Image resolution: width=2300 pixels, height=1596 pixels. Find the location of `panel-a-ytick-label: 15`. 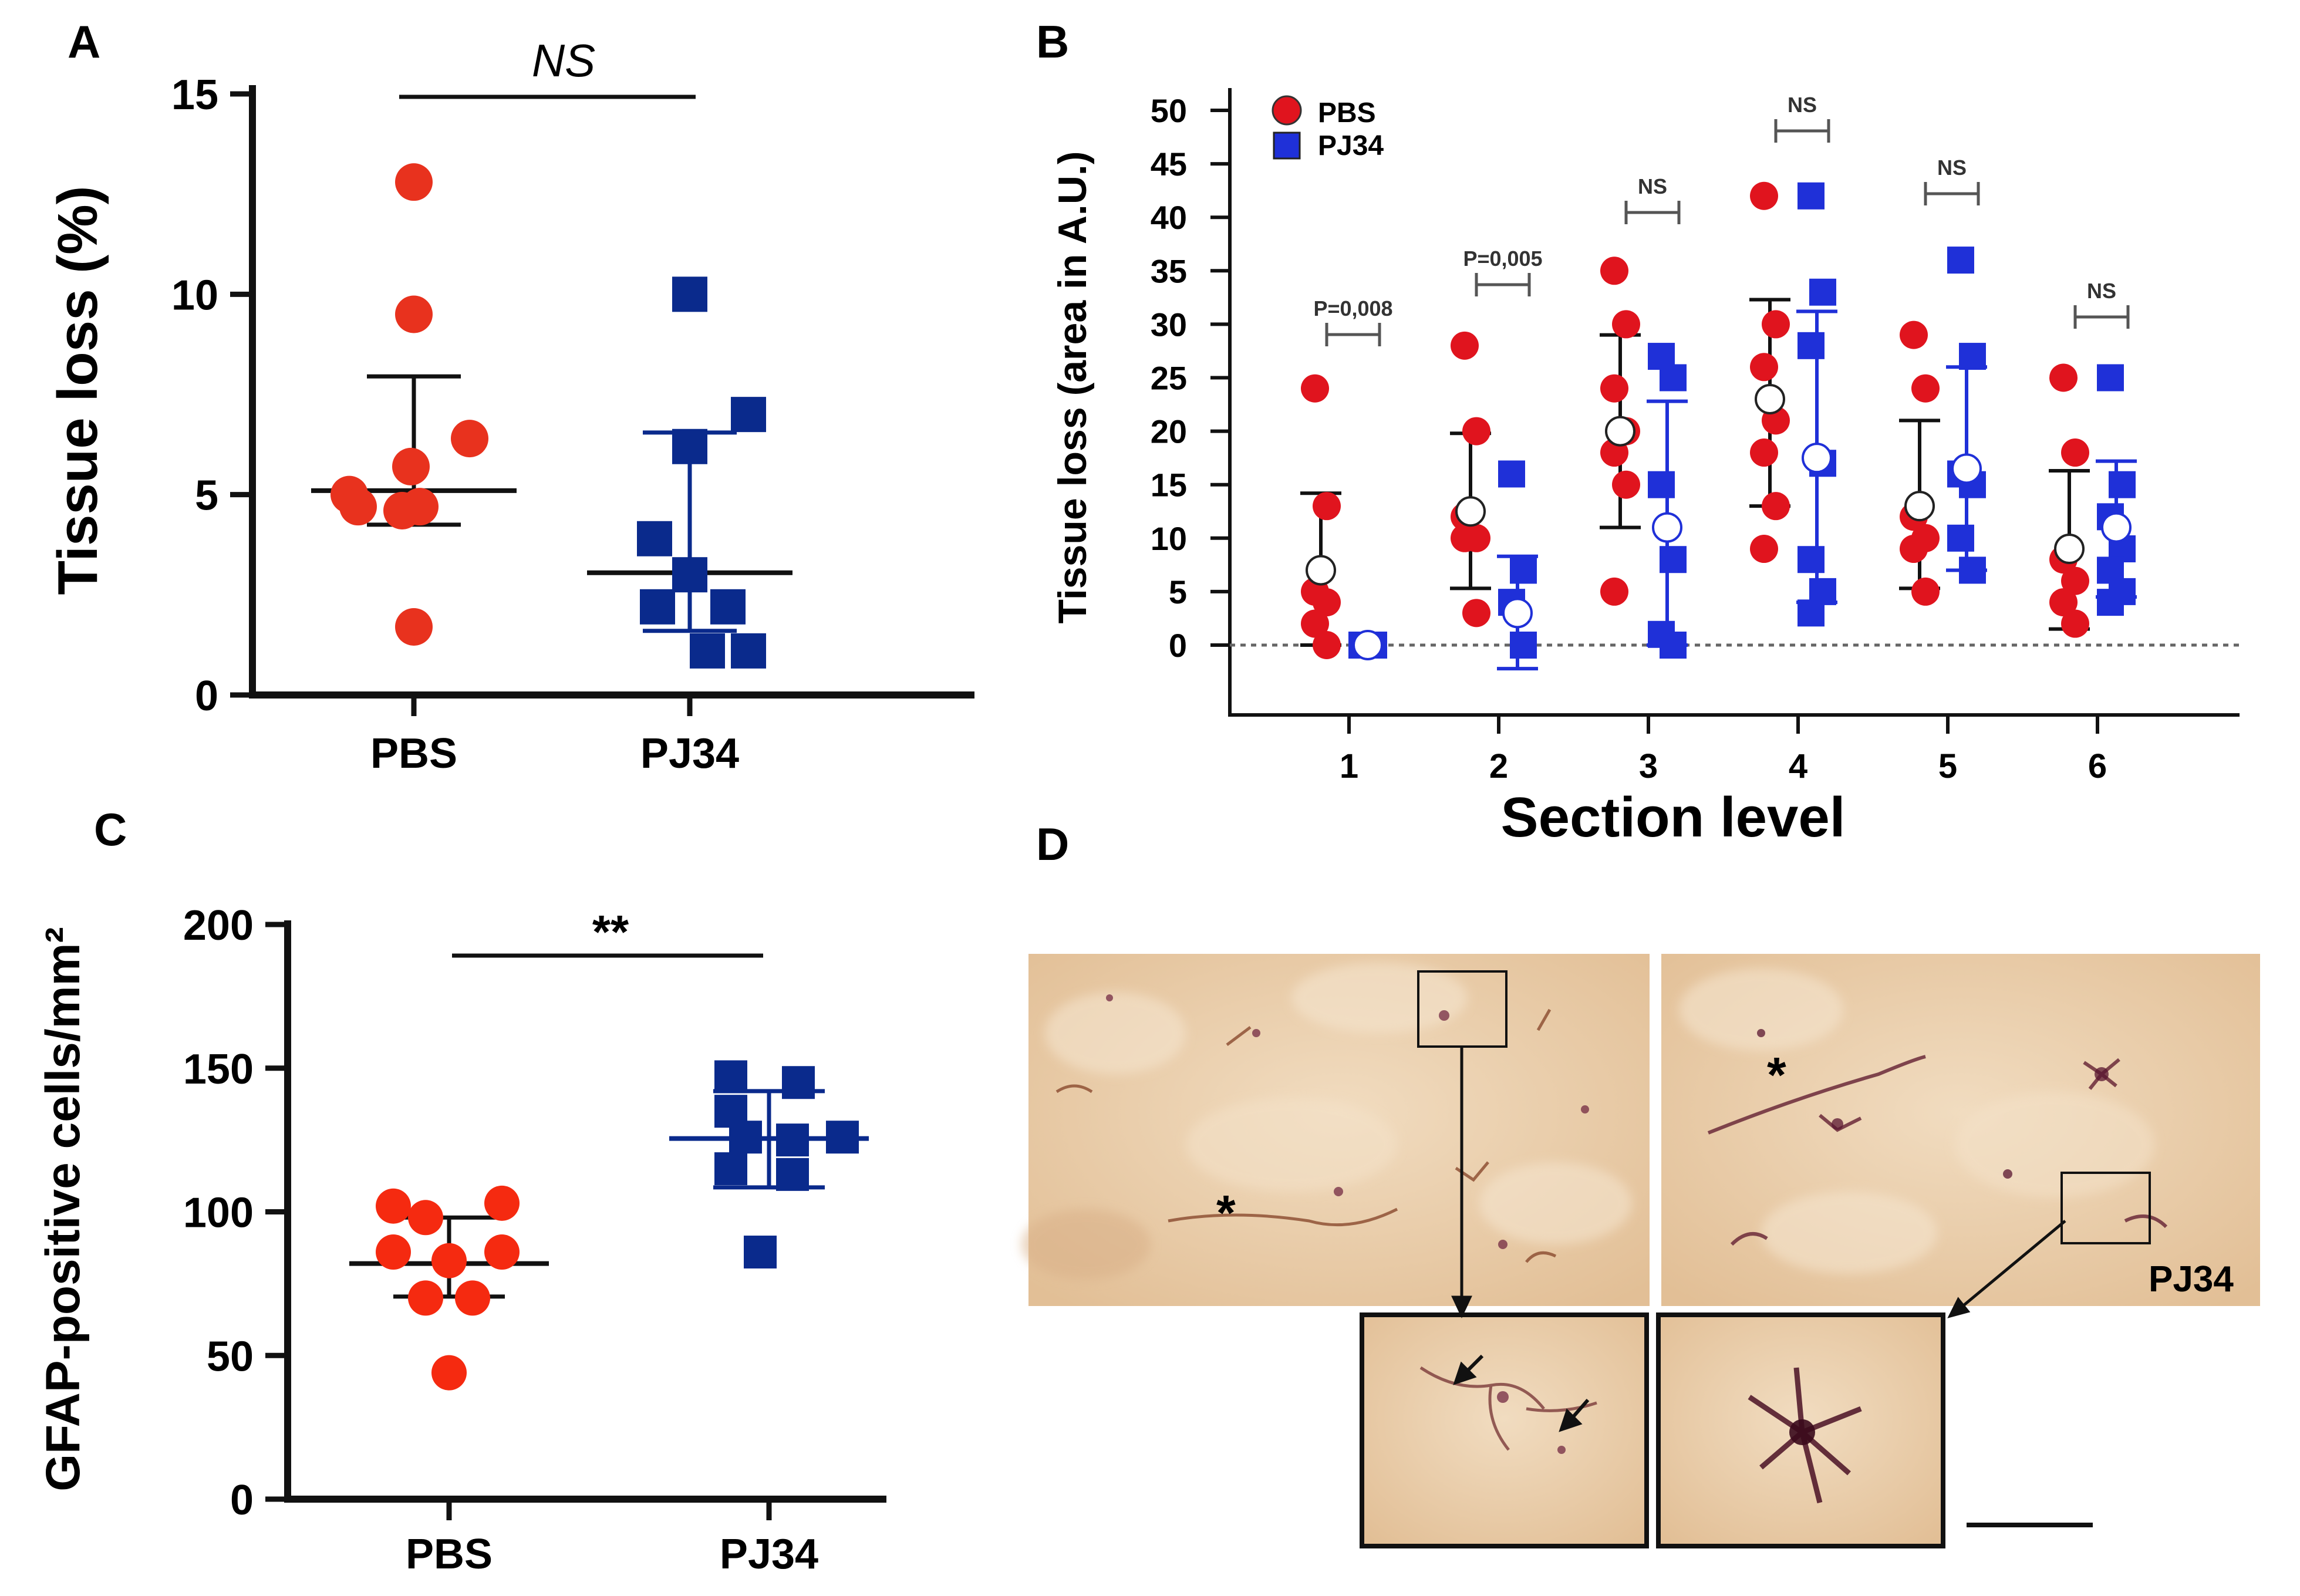

panel-a-ytick-label: 15 is located at coordinates (194, 95).